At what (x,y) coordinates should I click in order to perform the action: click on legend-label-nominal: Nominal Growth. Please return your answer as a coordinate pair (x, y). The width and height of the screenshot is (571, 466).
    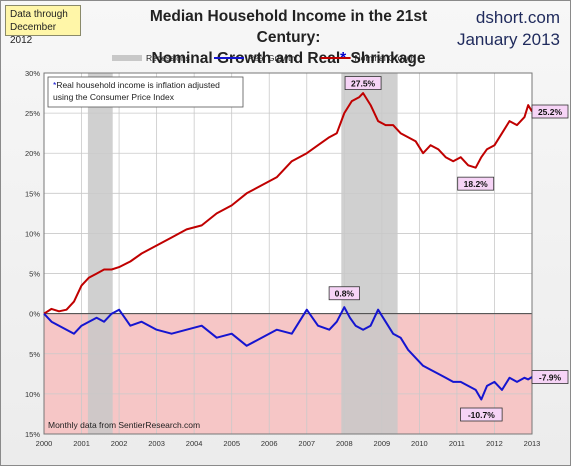
    Looking at the image, I should click on (385, 58).